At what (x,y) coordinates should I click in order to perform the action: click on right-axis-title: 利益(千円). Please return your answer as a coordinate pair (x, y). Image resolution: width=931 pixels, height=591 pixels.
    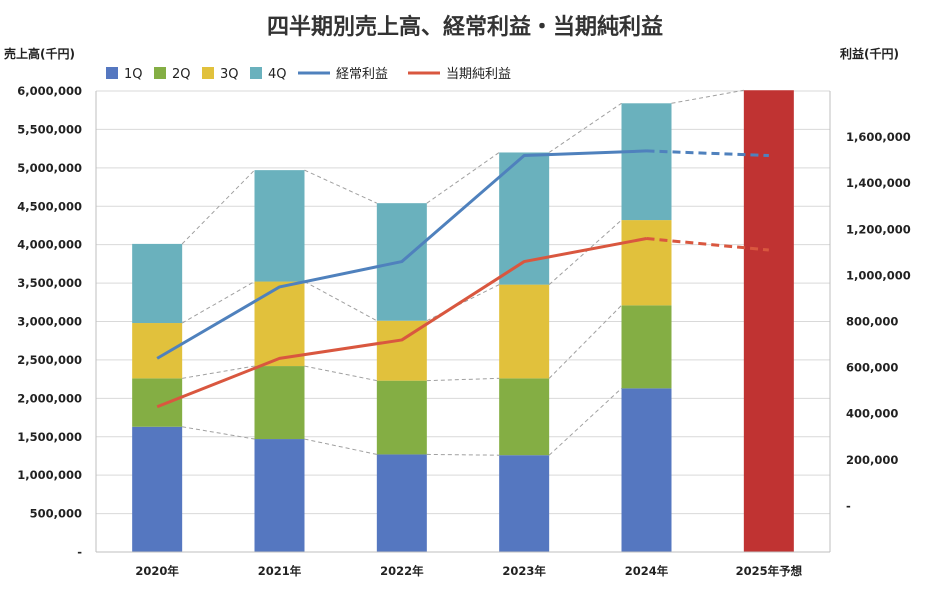
    Looking at the image, I should click on (869, 53).